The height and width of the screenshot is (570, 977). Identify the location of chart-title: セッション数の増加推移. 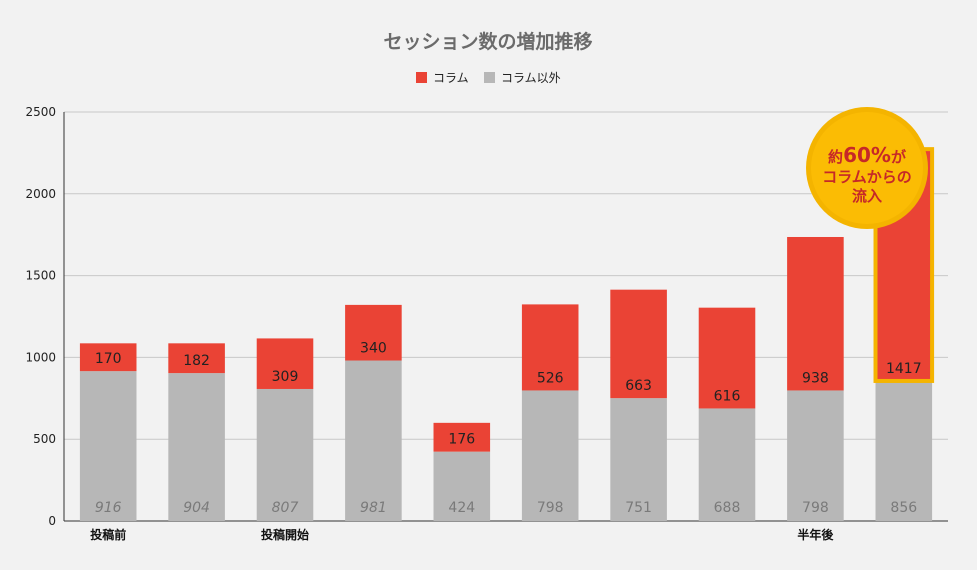
(487, 41).